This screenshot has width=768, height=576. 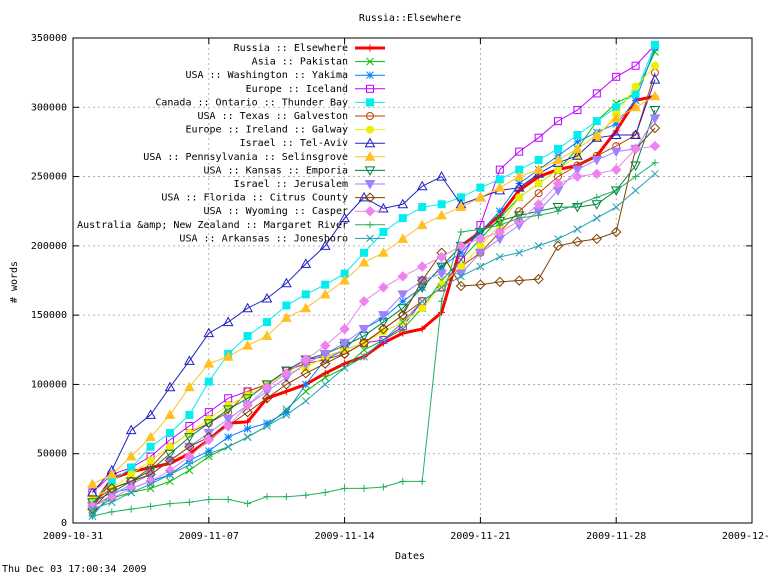 I want to click on y-tick-label: 100000, so click(x=49, y=384).